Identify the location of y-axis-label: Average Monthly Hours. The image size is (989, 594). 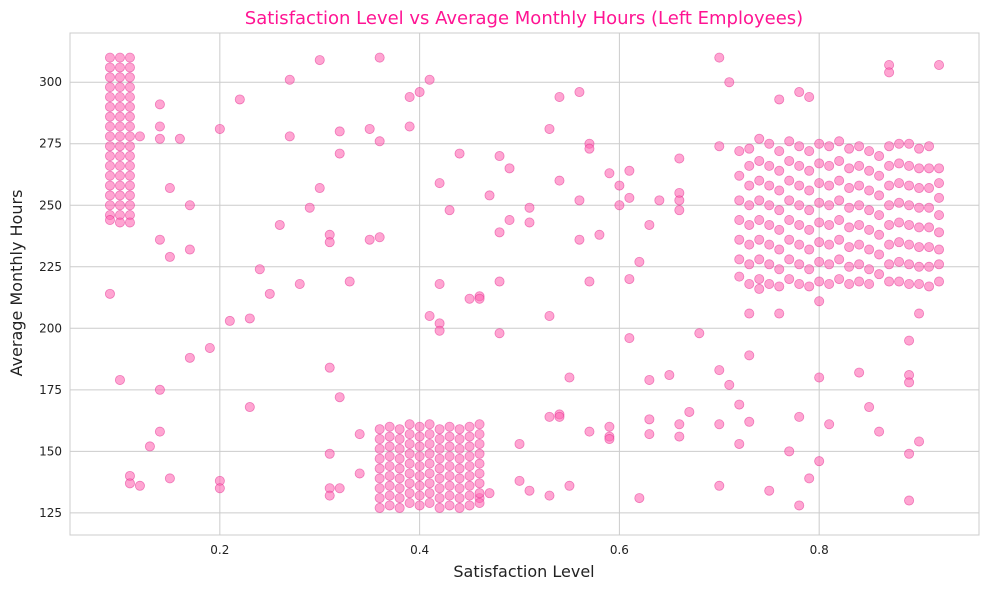
(16, 283).